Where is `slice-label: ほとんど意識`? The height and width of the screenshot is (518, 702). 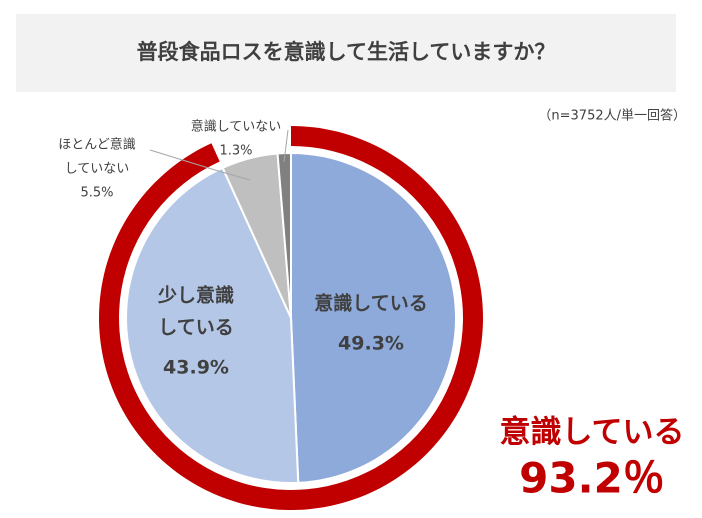 slice-label: ほとんど意識 is located at coordinates (97, 145).